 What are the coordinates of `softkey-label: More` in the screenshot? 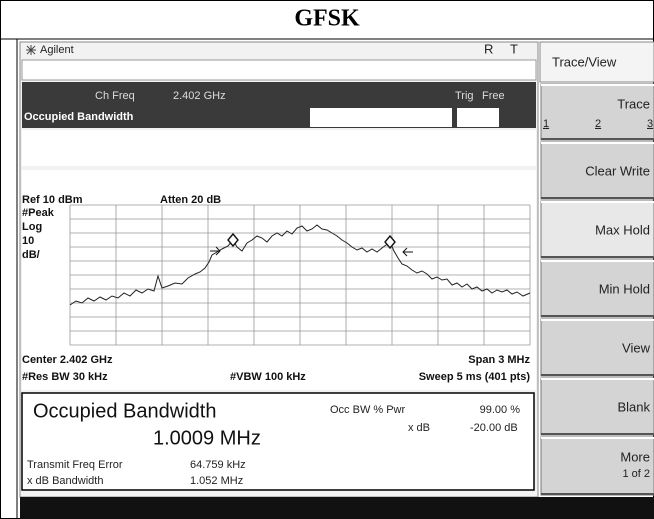 It's located at (635, 456).